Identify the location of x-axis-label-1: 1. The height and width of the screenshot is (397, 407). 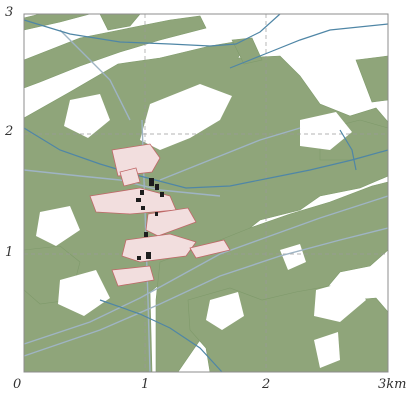
(145, 384).